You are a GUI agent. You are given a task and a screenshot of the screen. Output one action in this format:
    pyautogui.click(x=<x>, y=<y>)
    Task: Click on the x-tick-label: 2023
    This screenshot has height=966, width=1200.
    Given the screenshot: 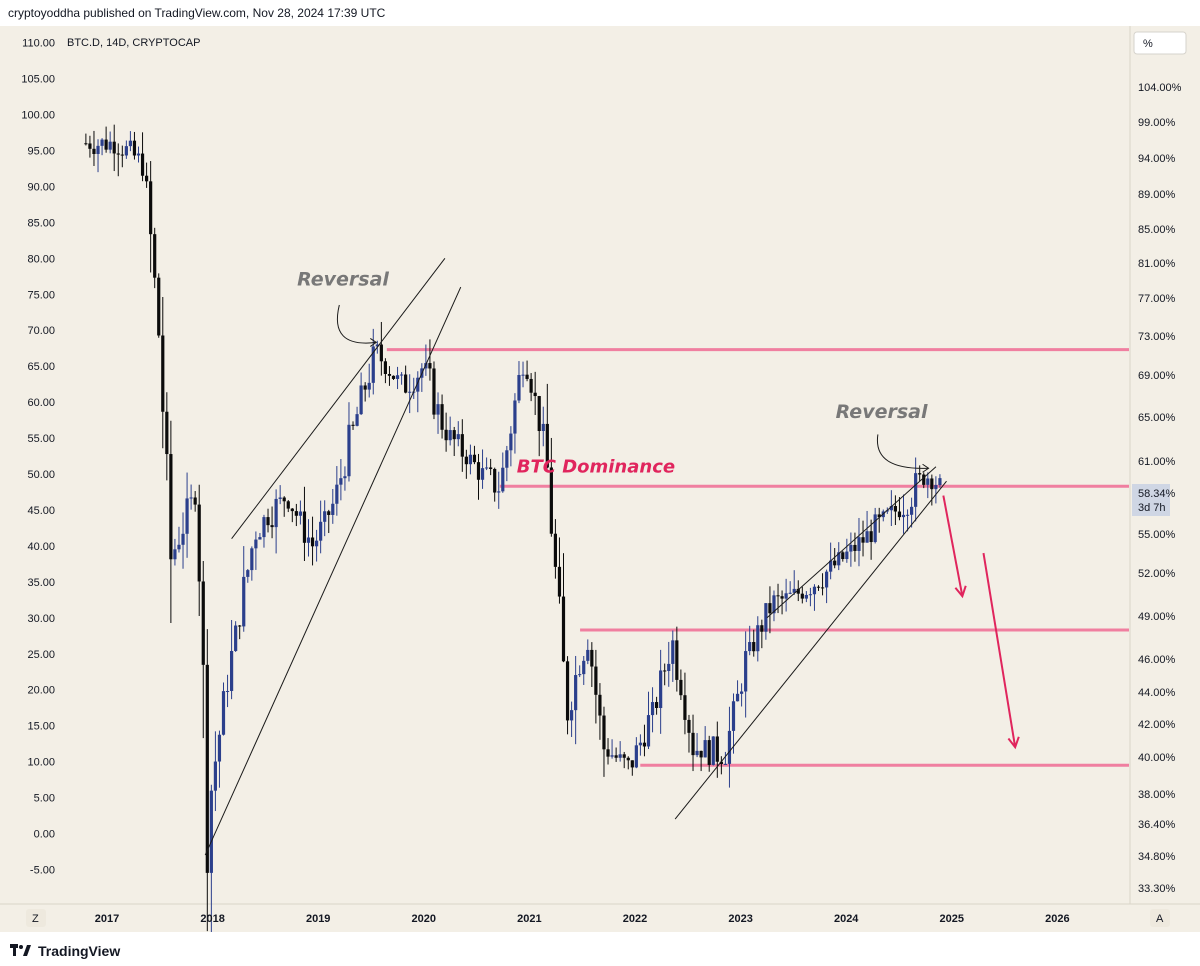 What is the action you would take?
    pyautogui.click(x=740, y=919)
    